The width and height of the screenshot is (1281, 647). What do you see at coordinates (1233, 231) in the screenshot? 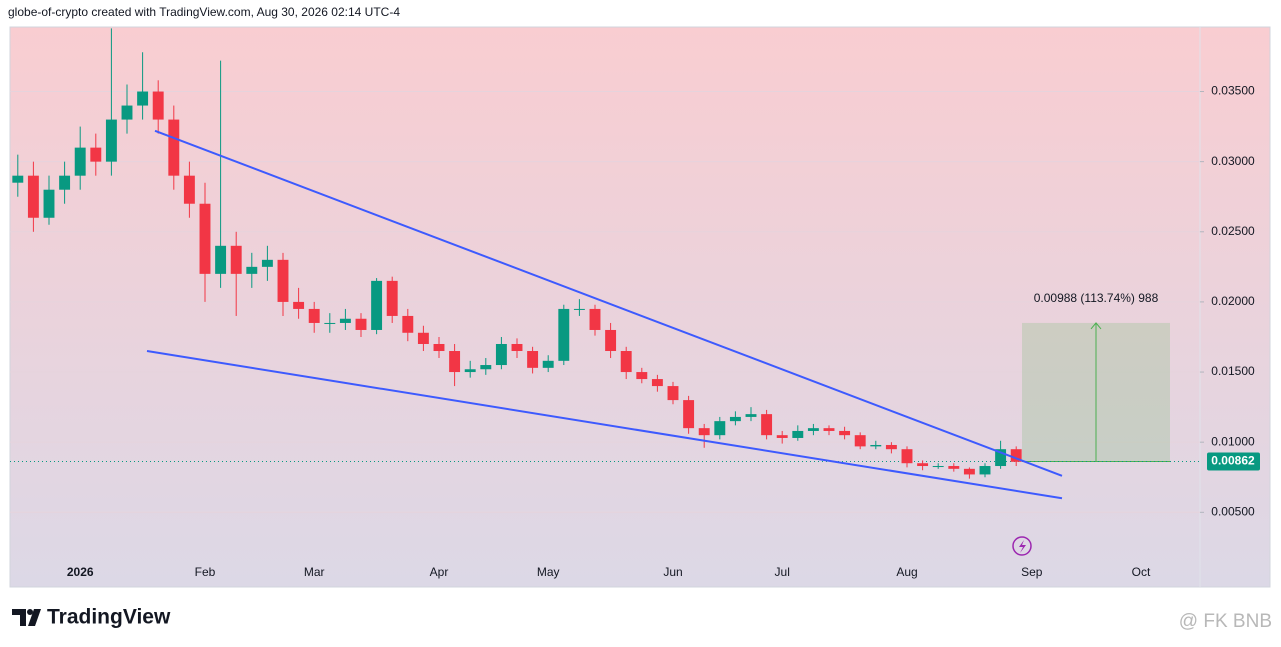
I see `y-tick-label: 0.02500` at bounding box center [1233, 231].